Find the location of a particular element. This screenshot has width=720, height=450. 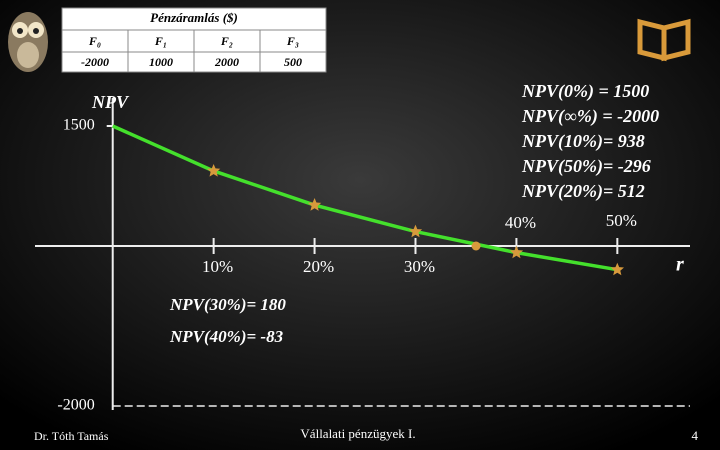

x-tick-label: 30% is located at coordinates (419, 266).